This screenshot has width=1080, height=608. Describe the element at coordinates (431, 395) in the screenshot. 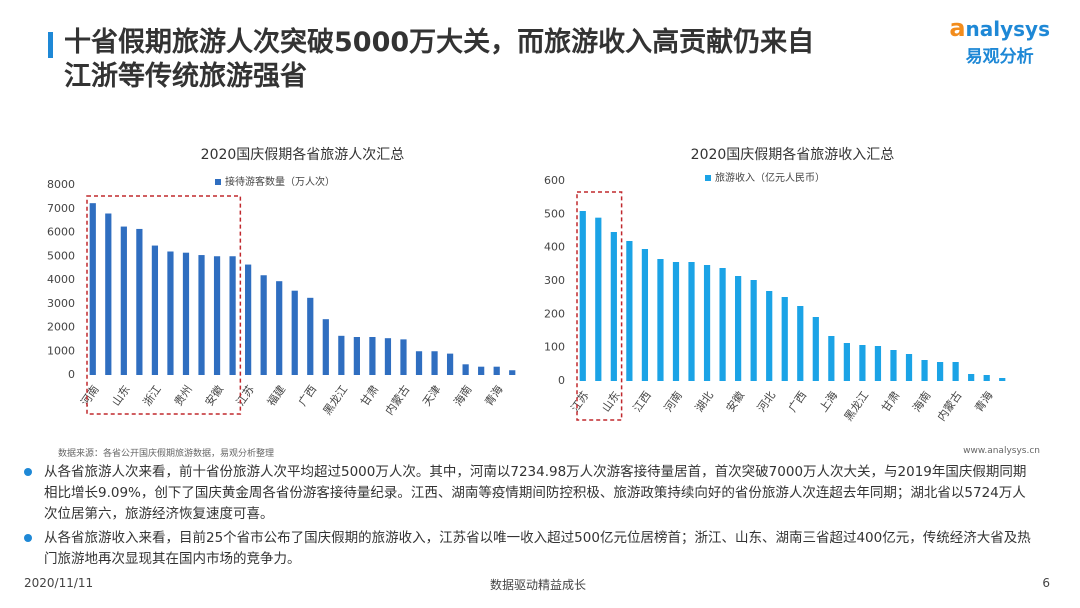

I see `x-tick-label: 天津` at that location.